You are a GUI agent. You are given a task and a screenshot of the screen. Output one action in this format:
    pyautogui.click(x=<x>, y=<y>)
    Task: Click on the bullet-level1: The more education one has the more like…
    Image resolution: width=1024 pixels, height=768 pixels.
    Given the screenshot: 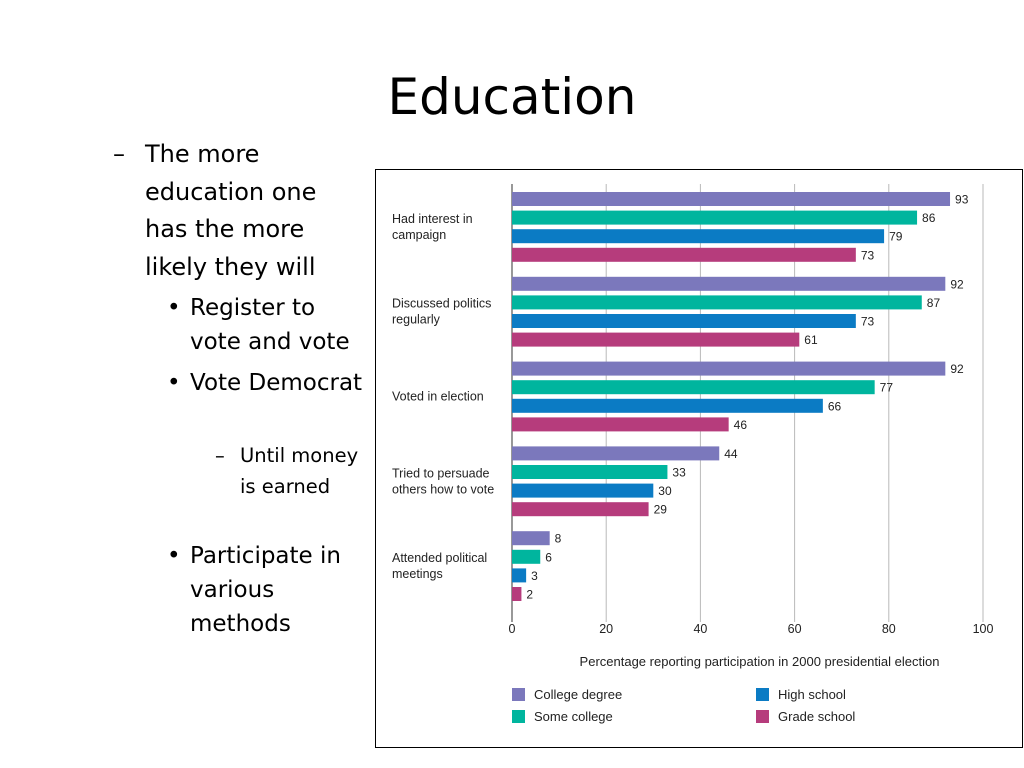 What is the action you would take?
    pyautogui.click(x=231, y=210)
    